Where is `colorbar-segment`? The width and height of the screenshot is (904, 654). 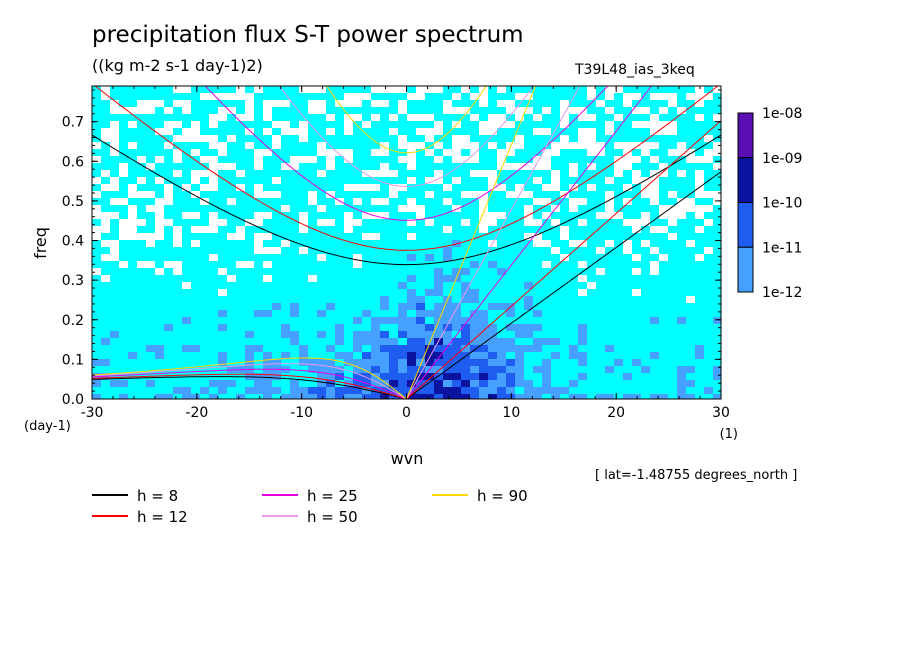
colorbar-segment is located at coordinates (745, 269).